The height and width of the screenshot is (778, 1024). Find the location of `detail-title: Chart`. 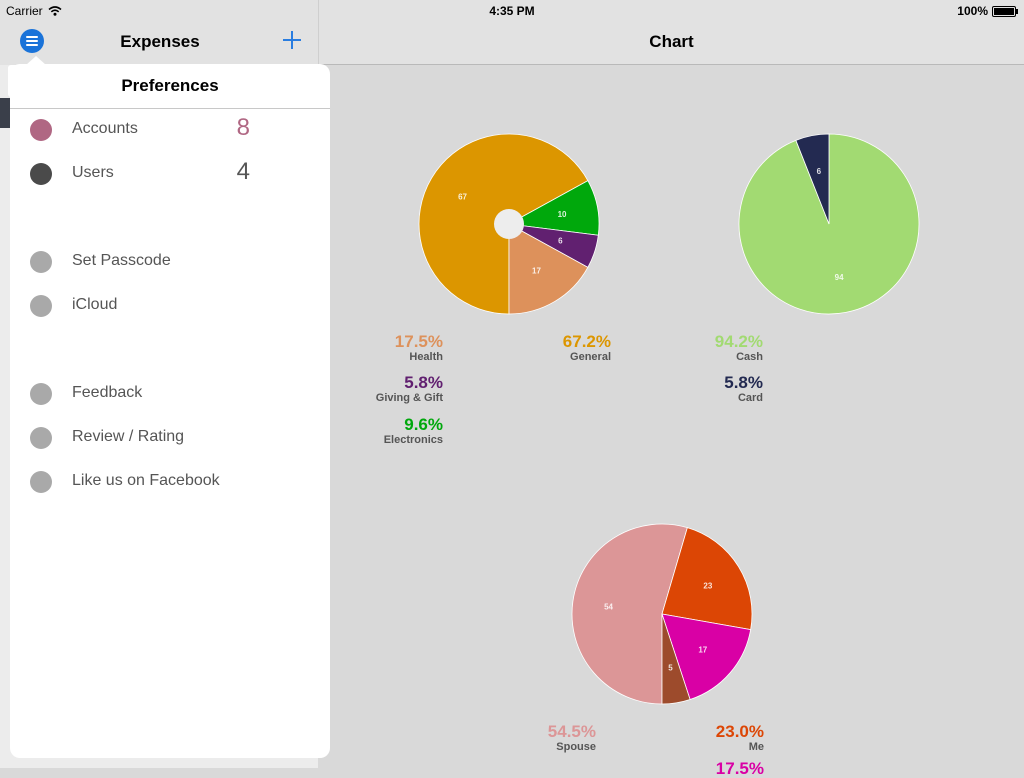

detail-title: Chart is located at coordinates (671, 41).